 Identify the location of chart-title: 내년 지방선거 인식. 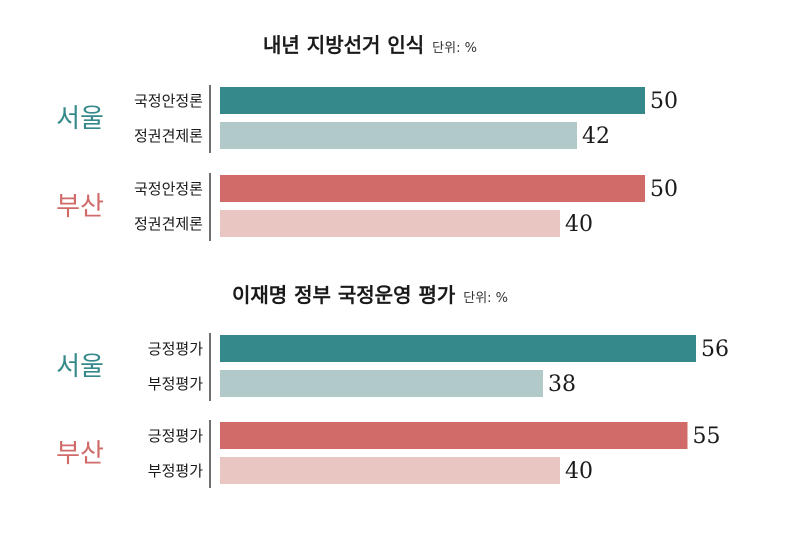
(343, 45).